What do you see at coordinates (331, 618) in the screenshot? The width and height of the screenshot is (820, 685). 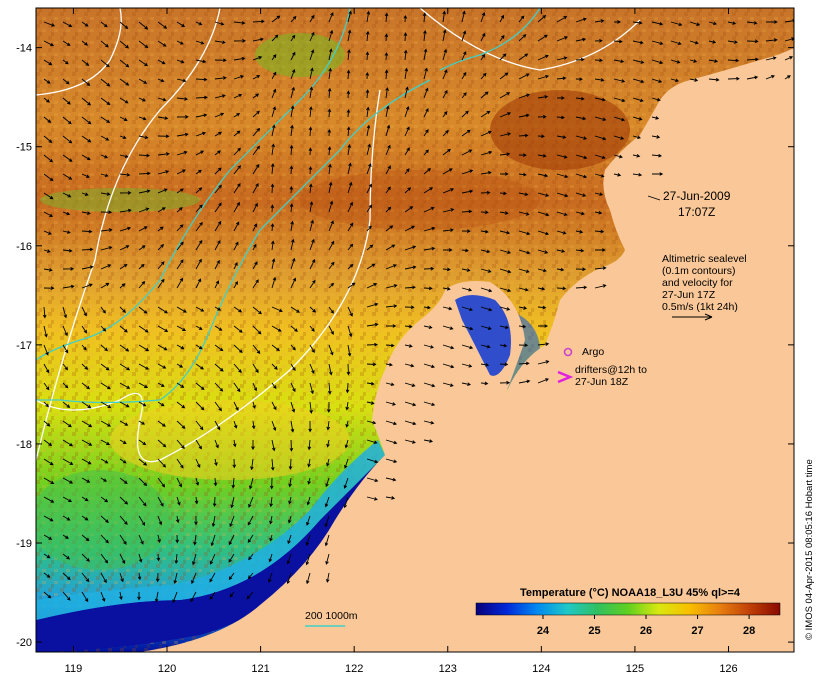 I see `depth-legend: 200 1000m` at bounding box center [331, 618].